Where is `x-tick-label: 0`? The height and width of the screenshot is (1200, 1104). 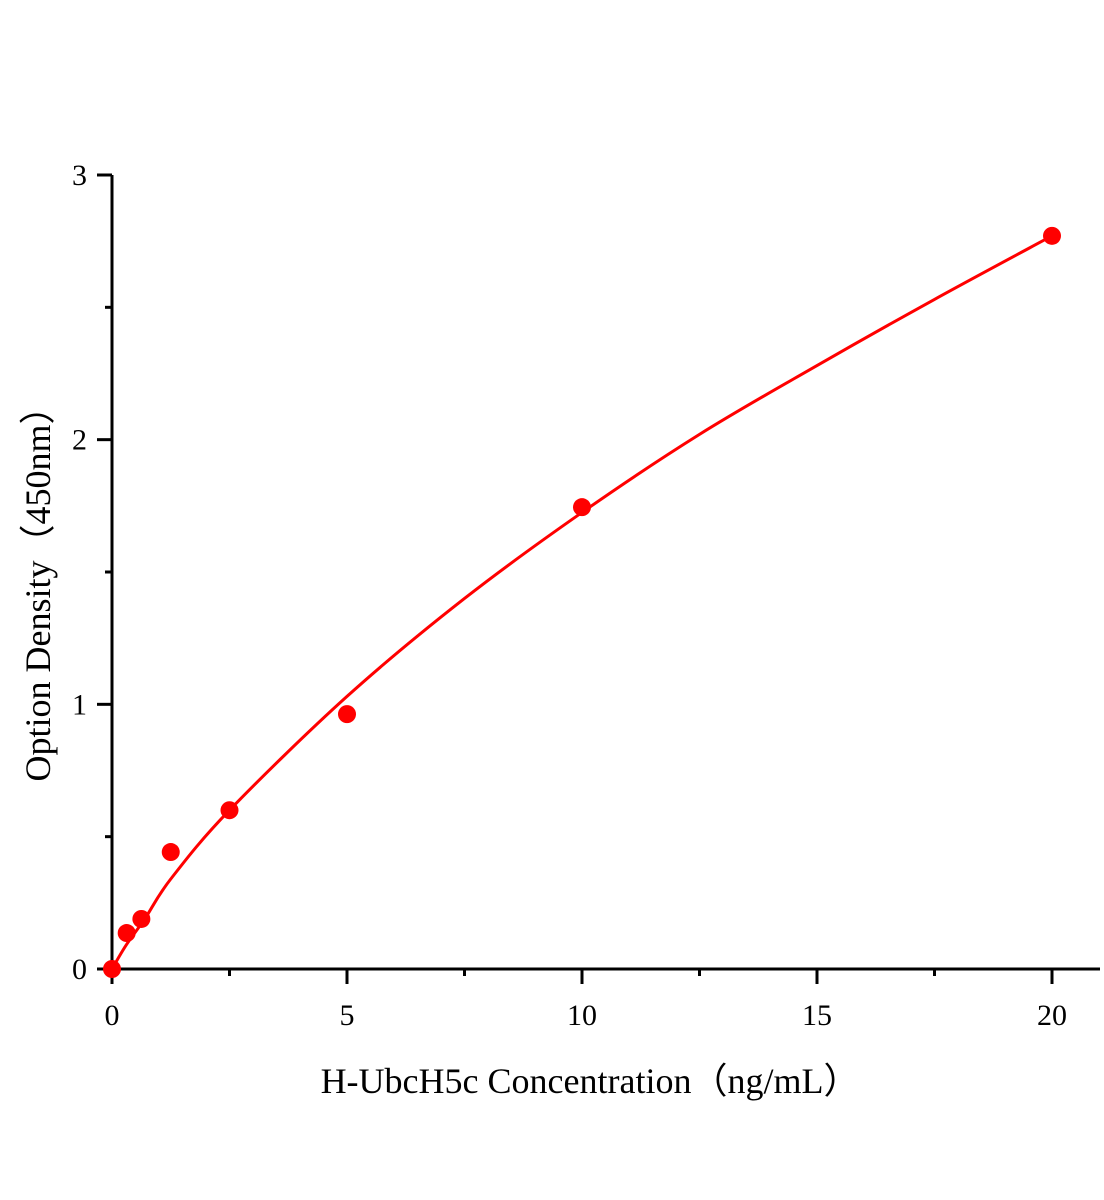
x-tick-label: 0 is located at coordinates (112, 1015).